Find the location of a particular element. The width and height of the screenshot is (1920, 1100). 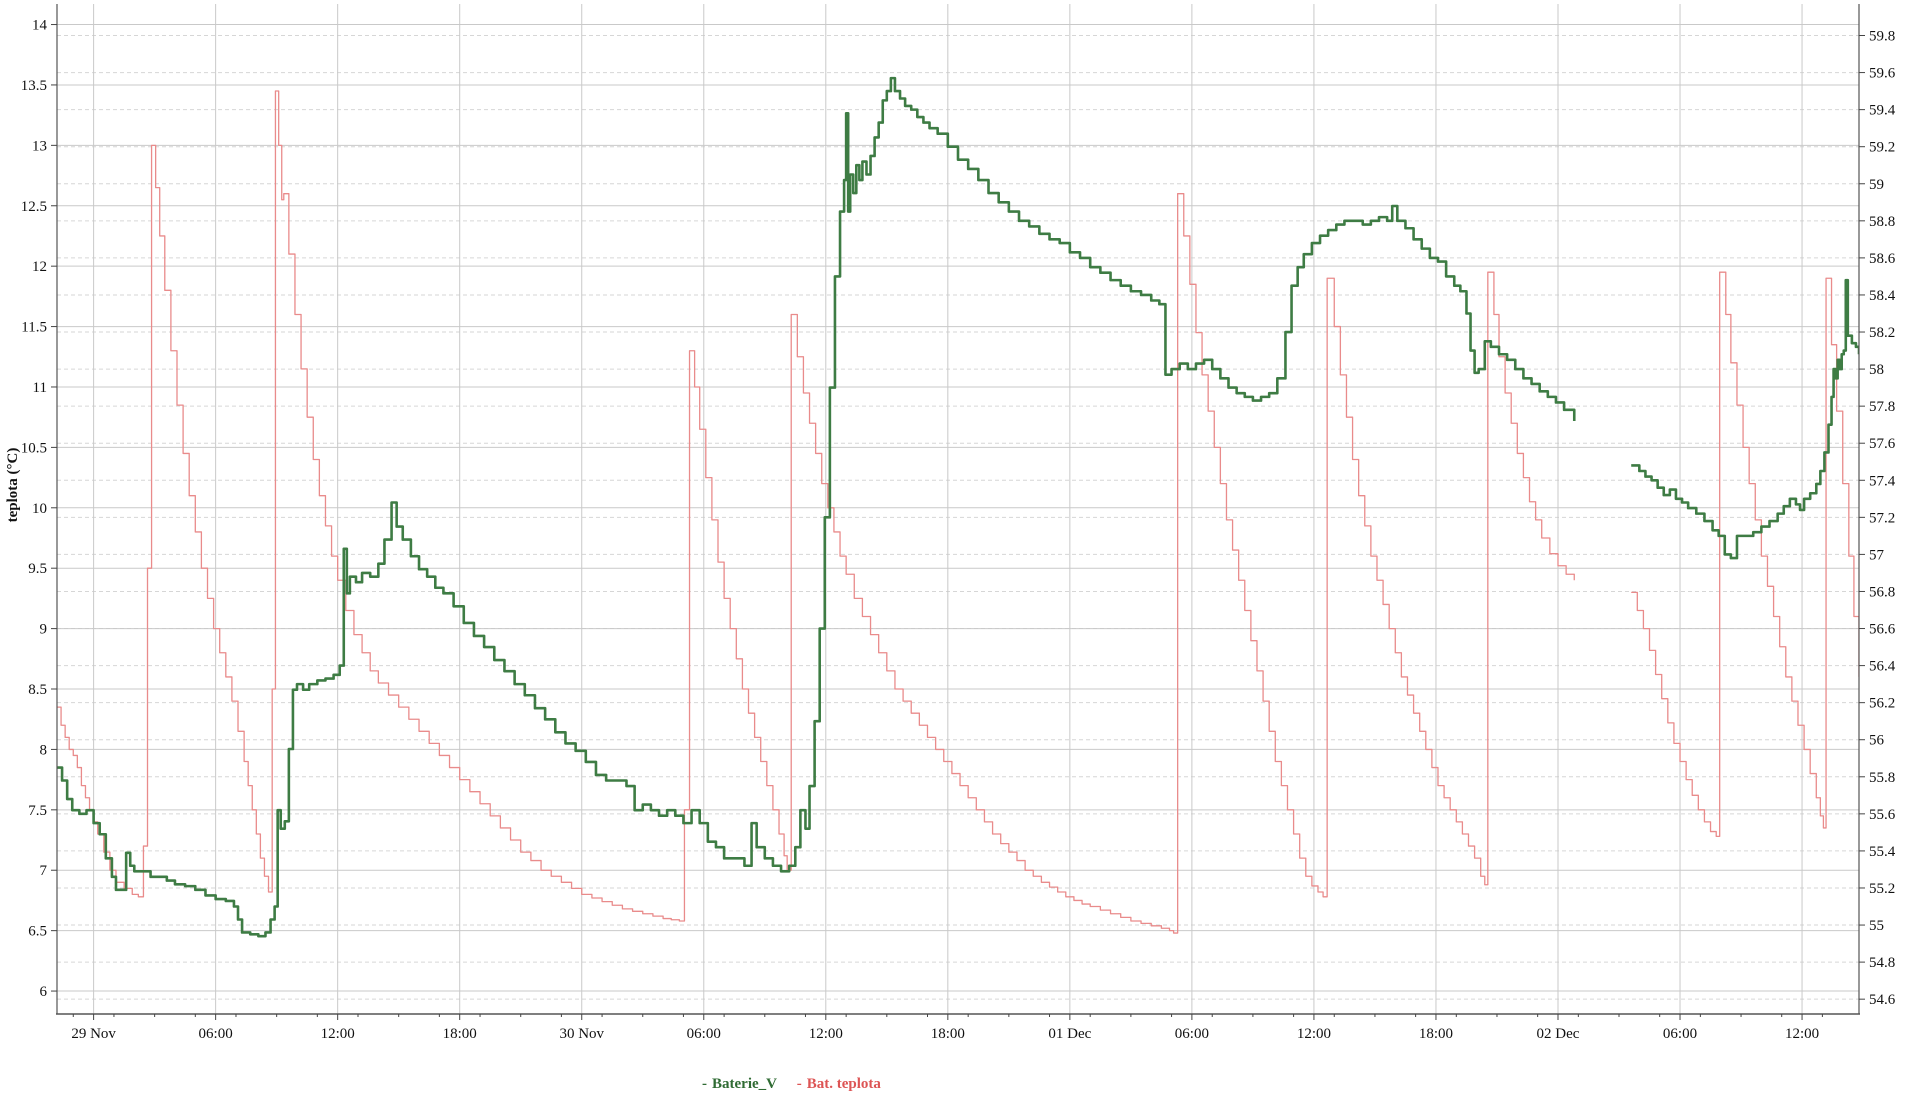

left-axis-tick-label: 11 is located at coordinates (40, 388).